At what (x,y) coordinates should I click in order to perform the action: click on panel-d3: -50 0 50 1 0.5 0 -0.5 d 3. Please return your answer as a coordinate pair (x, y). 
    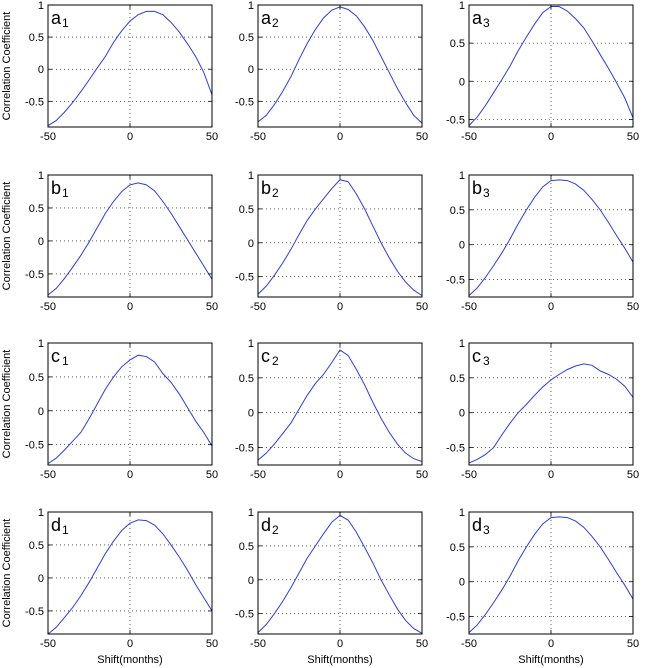
    Looking at the image, I should click on (542, 578).